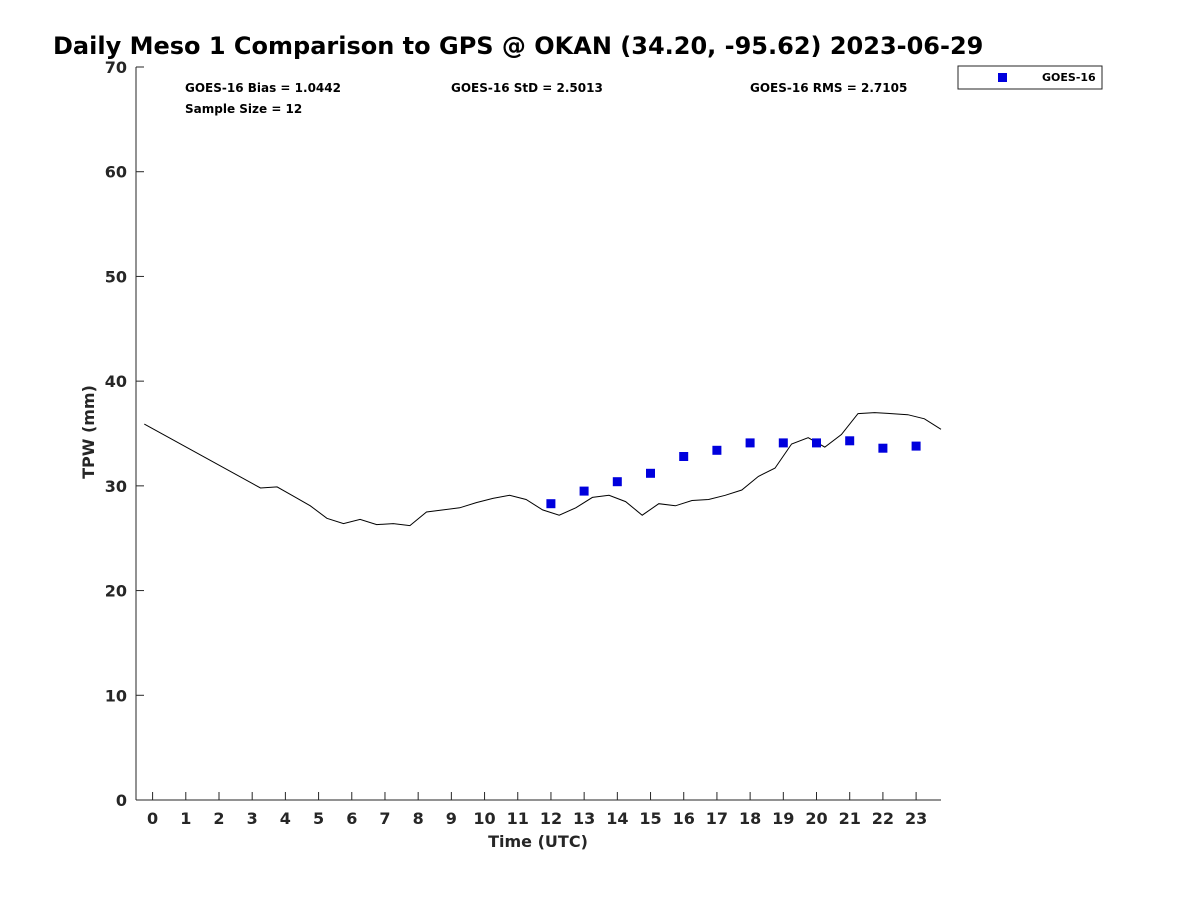  What do you see at coordinates (750, 818) in the screenshot?
I see `x-tick-label: 18` at bounding box center [750, 818].